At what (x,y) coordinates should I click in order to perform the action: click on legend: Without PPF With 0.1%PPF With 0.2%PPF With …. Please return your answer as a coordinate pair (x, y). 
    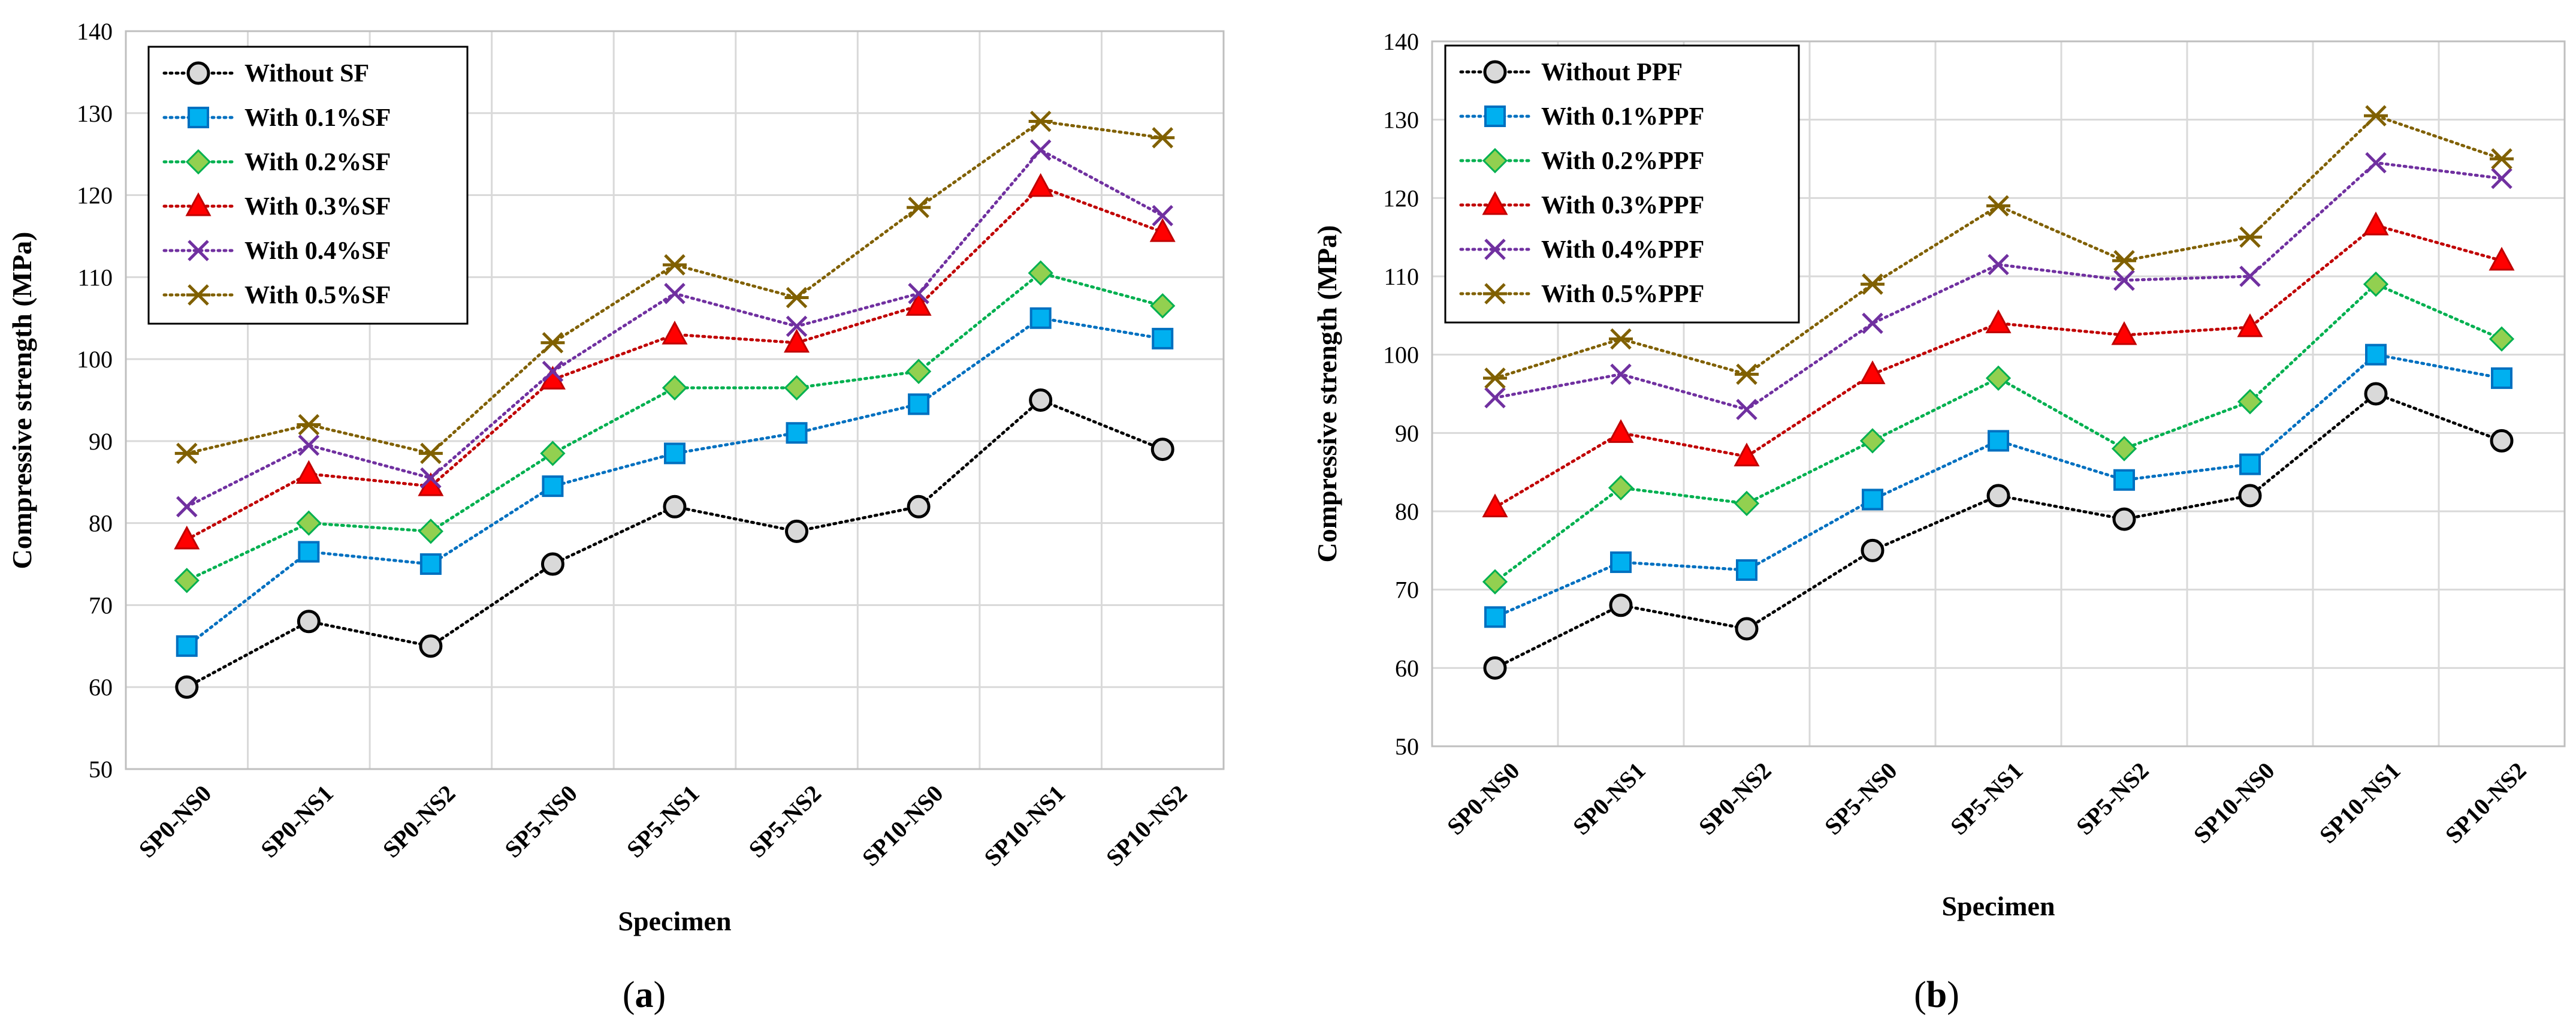
    Looking at the image, I should click on (1622, 184).